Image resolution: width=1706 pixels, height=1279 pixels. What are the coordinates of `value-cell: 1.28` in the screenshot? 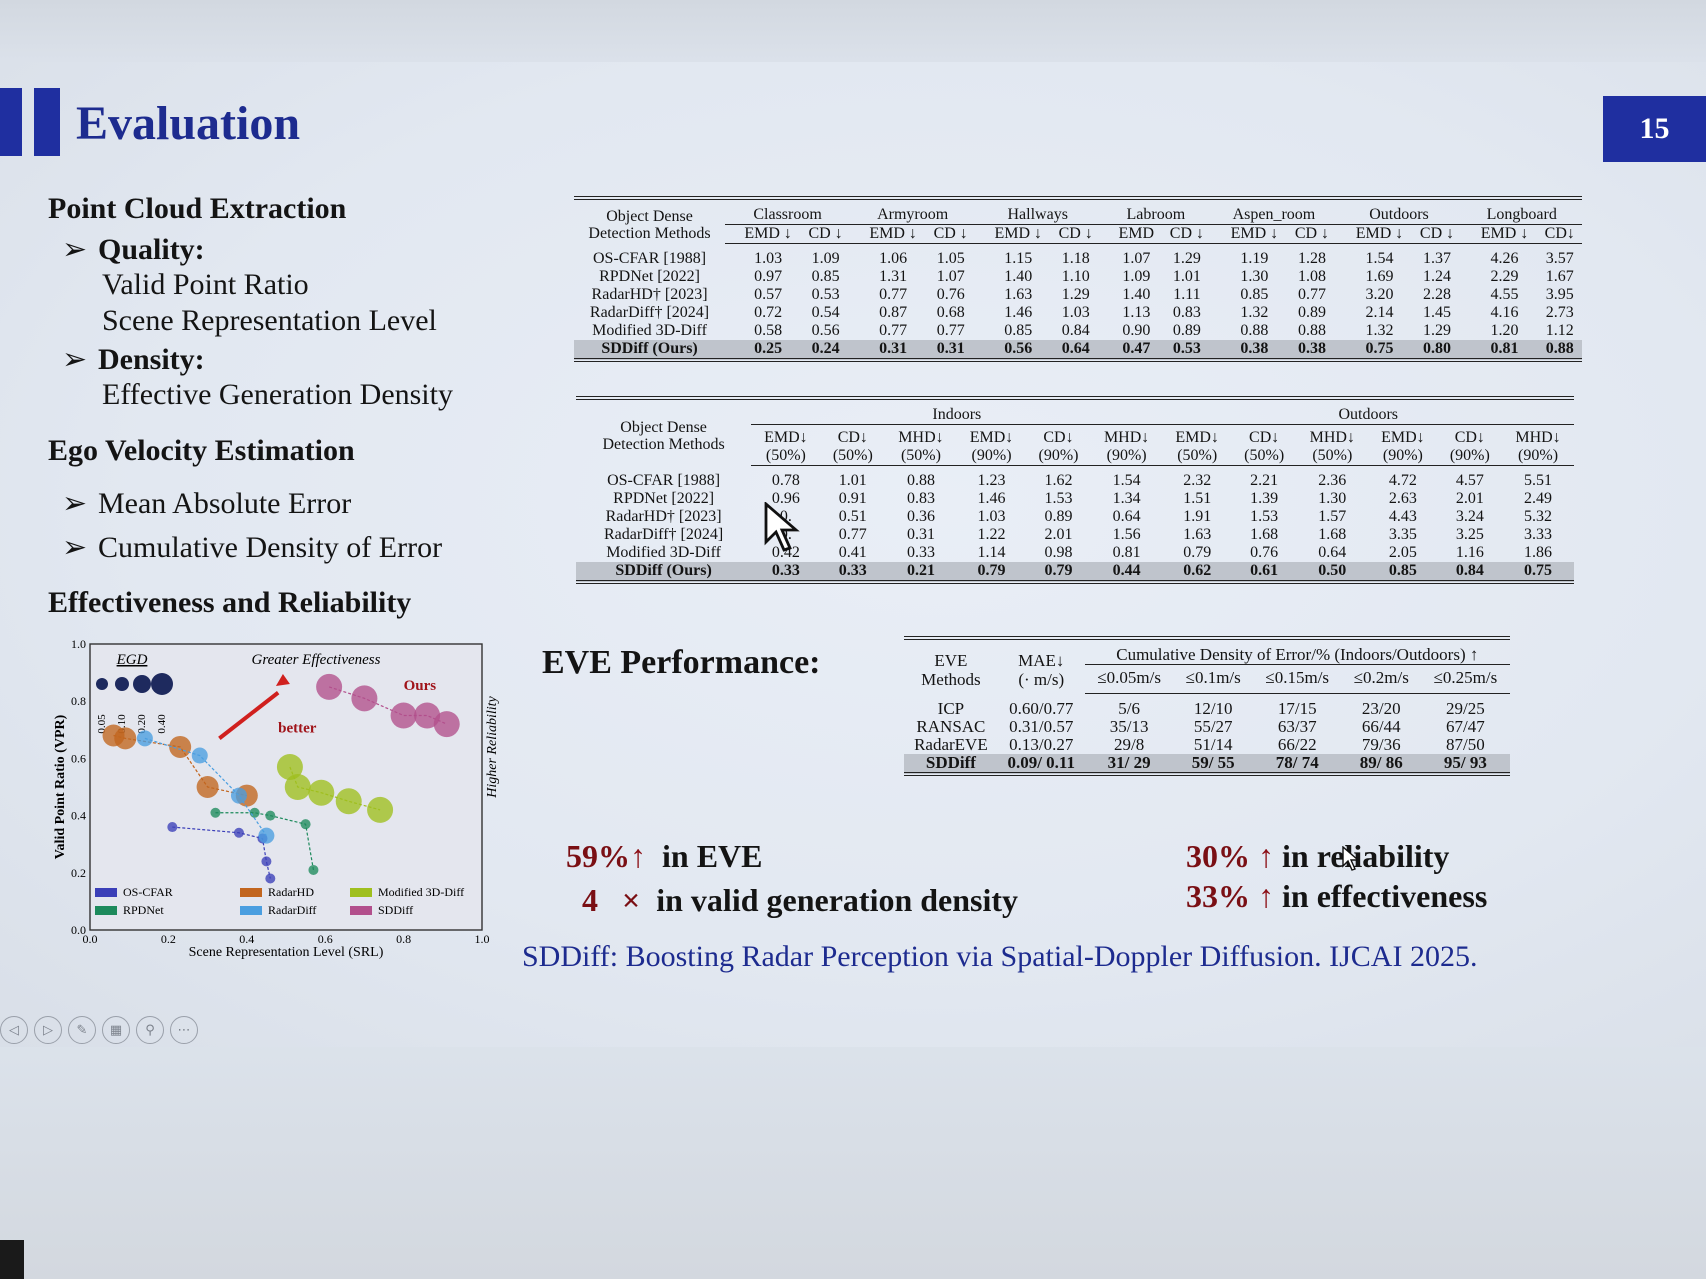 It's located at (1311, 258).